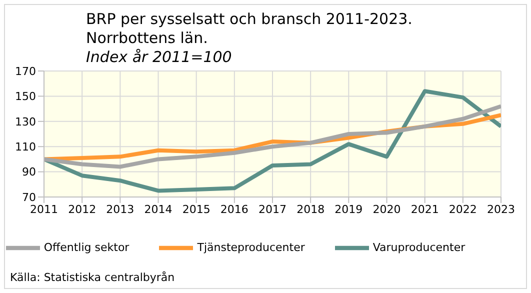 Image resolution: width=531 pixels, height=293 pixels. What do you see at coordinates (29, 197) in the screenshot?
I see `y-tick-label: 70` at bounding box center [29, 197].